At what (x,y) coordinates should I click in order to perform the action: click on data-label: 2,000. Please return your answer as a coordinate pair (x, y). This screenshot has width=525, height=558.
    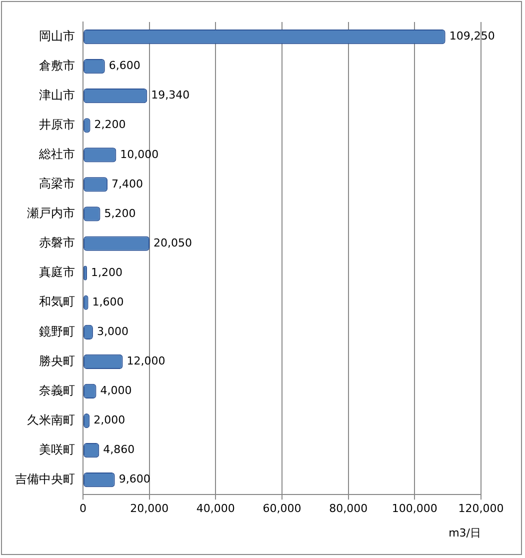
    Looking at the image, I should click on (110, 420).